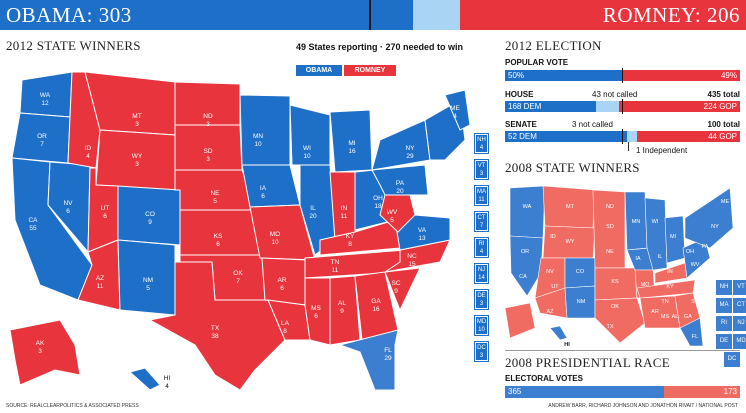  I want to click on state-label-MN: MN, so click(258, 136).